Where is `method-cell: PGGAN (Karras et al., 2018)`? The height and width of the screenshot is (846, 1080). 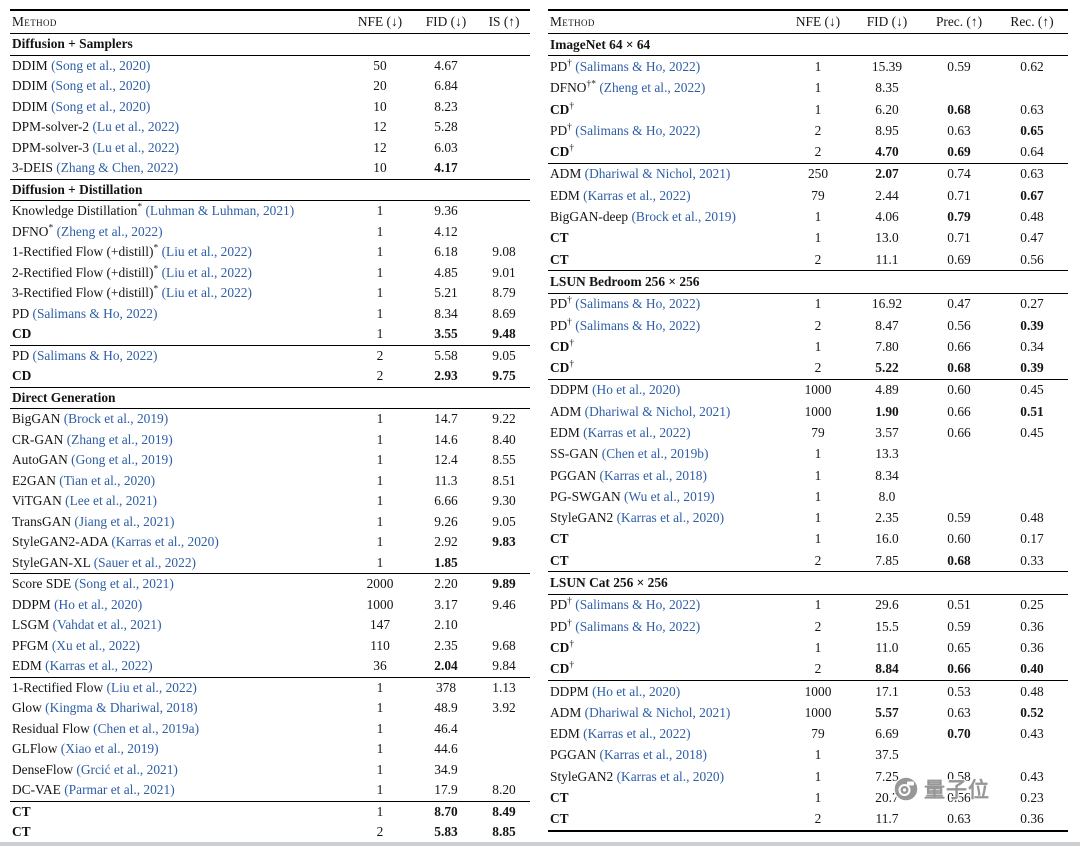
method-cell: PGGAN (Karras et al., 2018) is located at coordinates (666, 755).